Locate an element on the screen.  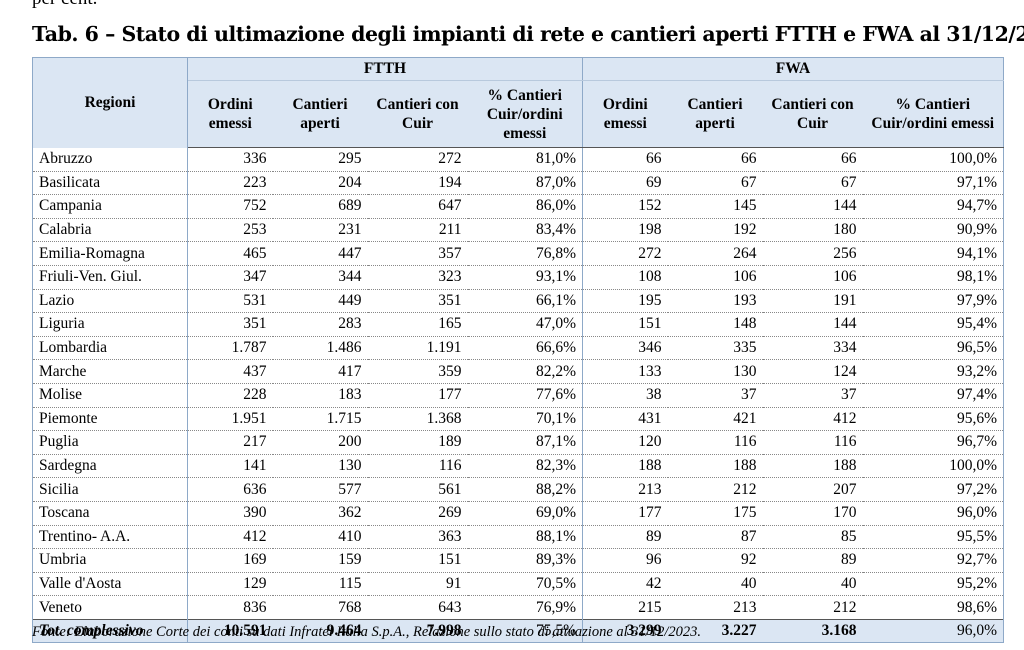
ftth-cantieri-aperti-cell: 159 is located at coordinates (320, 560).